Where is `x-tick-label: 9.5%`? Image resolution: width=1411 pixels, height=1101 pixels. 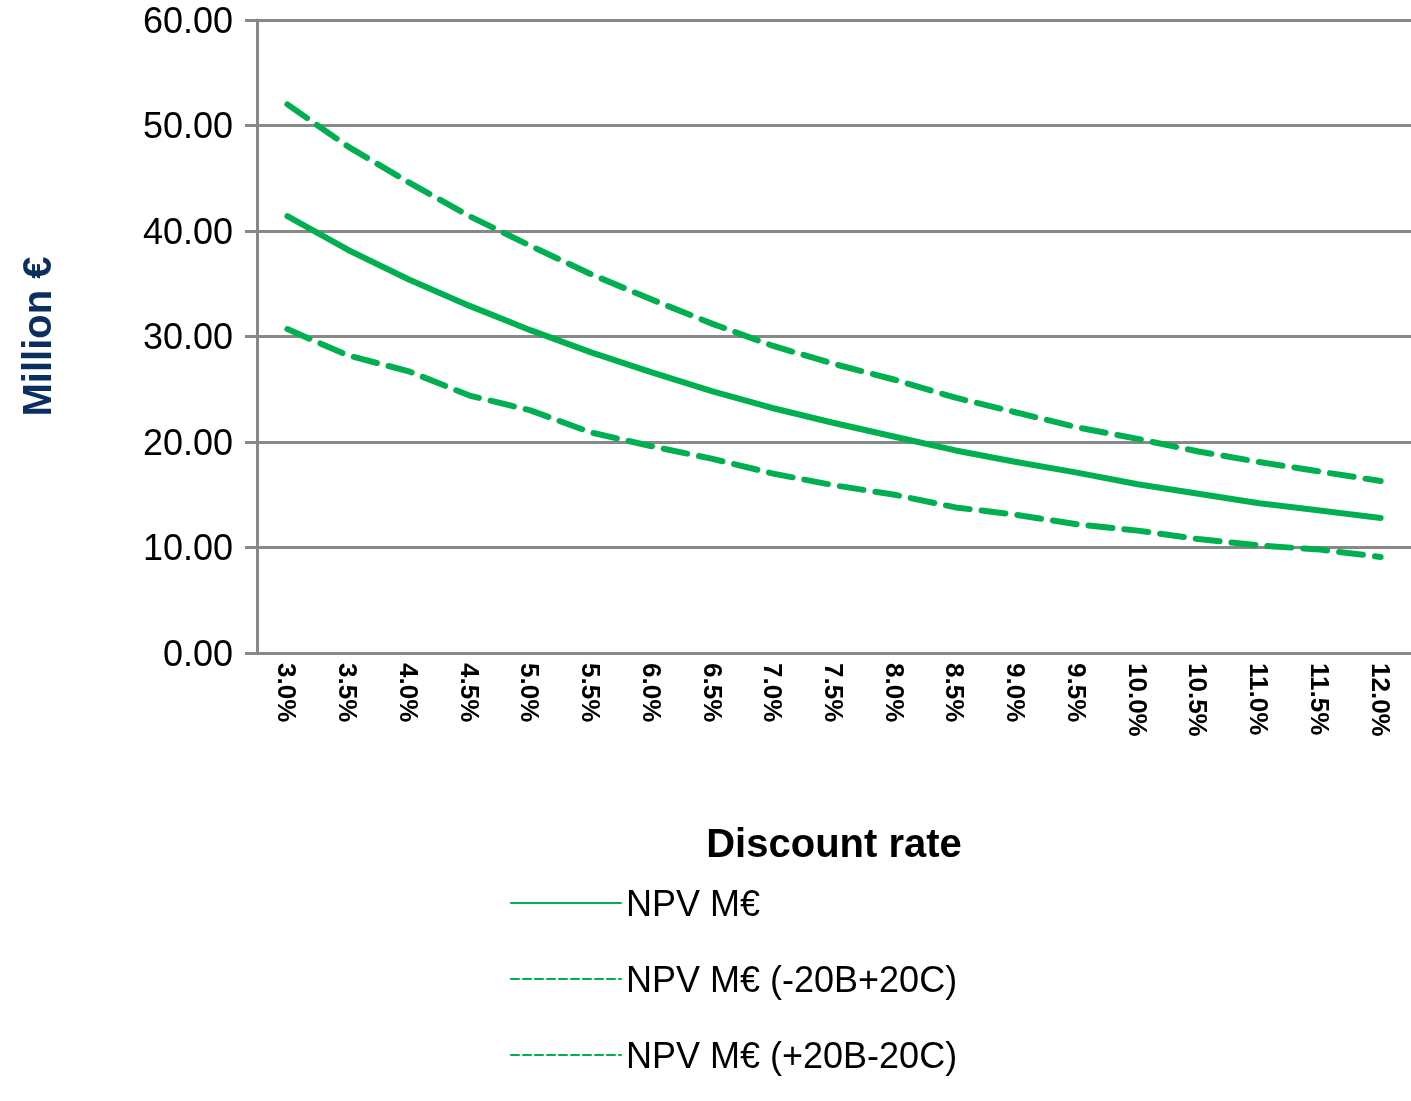 x-tick-label: 9.5% is located at coordinates (1076, 693).